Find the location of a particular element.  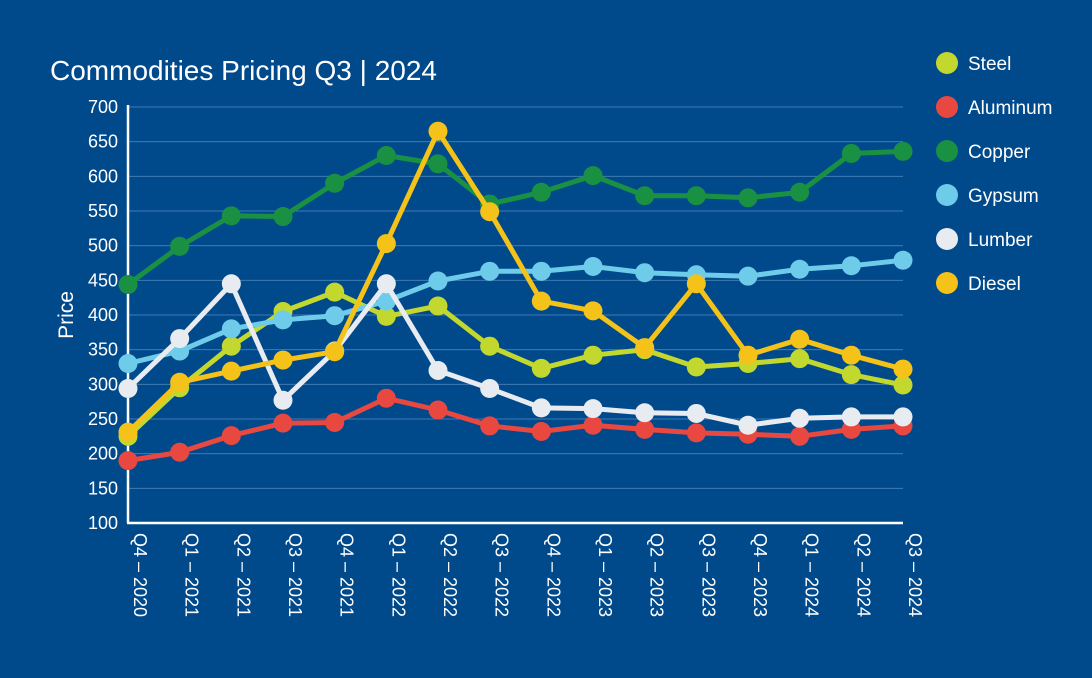

x-tick-label: Q1 – 2023 is located at coordinates (605, 575).